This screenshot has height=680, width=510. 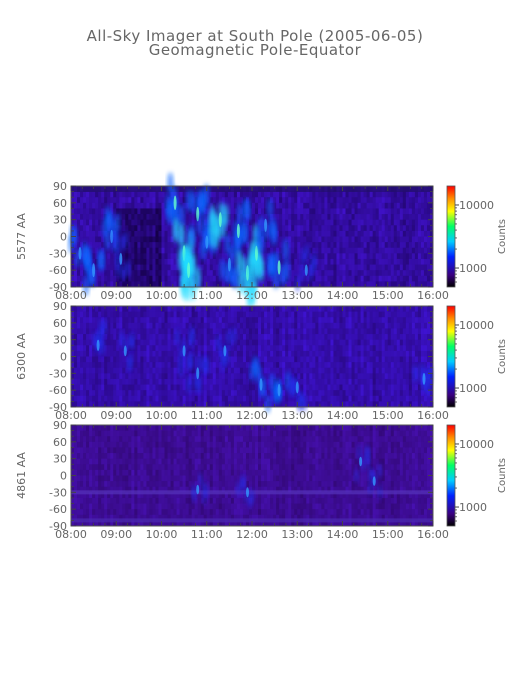 I want to click on x-tick-label: 15:00, so click(x=388, y=415).